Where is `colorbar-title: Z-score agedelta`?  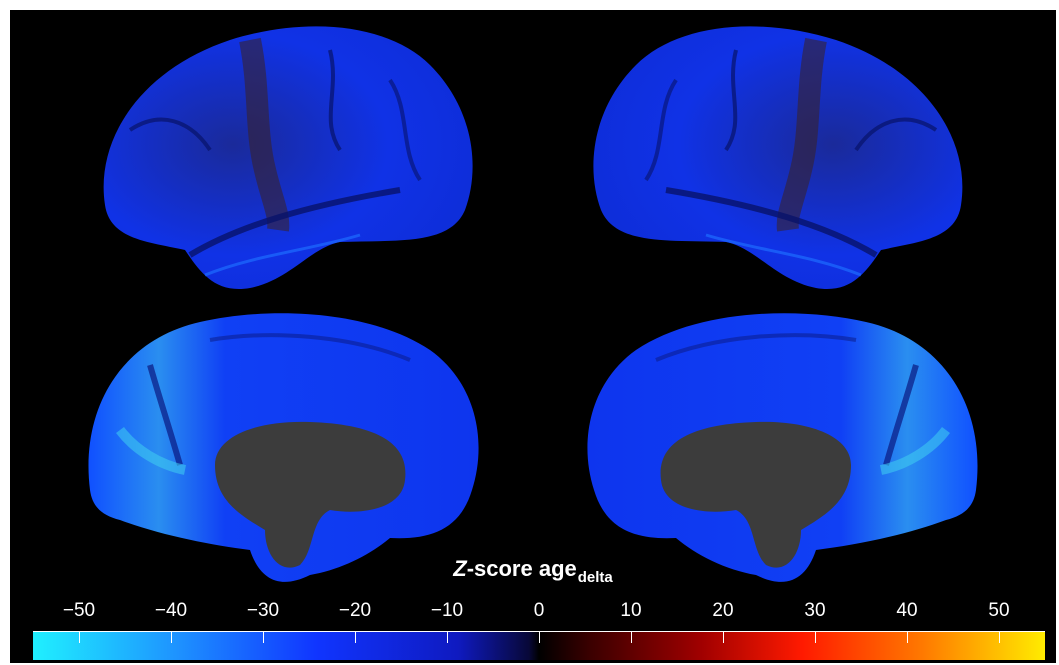 colorbar-title: Z-score agedelta is located at coordinates (533, 571).